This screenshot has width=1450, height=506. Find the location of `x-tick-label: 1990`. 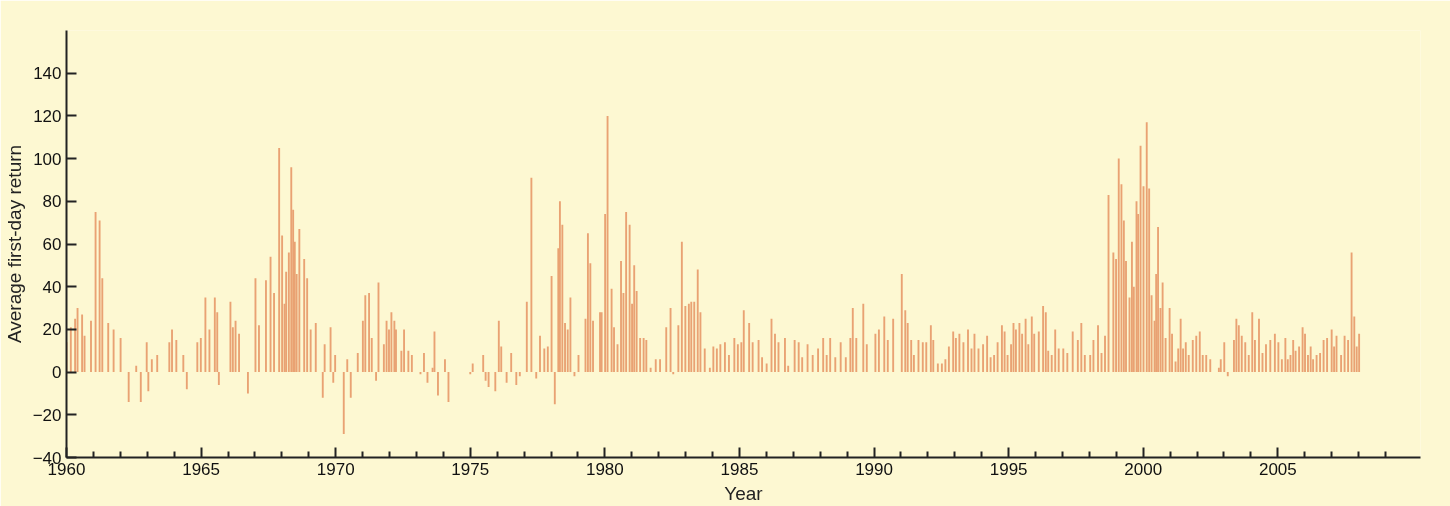

x-tick-label: 1990 is located at coordinates (874, 469).